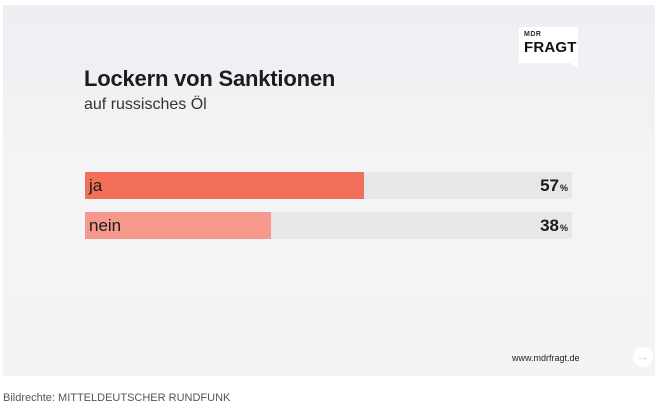 This screenshot has width=655, height=410. I want to click on image-credit: Bildrechte: MITTELDEUTSCHER RUNDFUNK, so click(117, 398).